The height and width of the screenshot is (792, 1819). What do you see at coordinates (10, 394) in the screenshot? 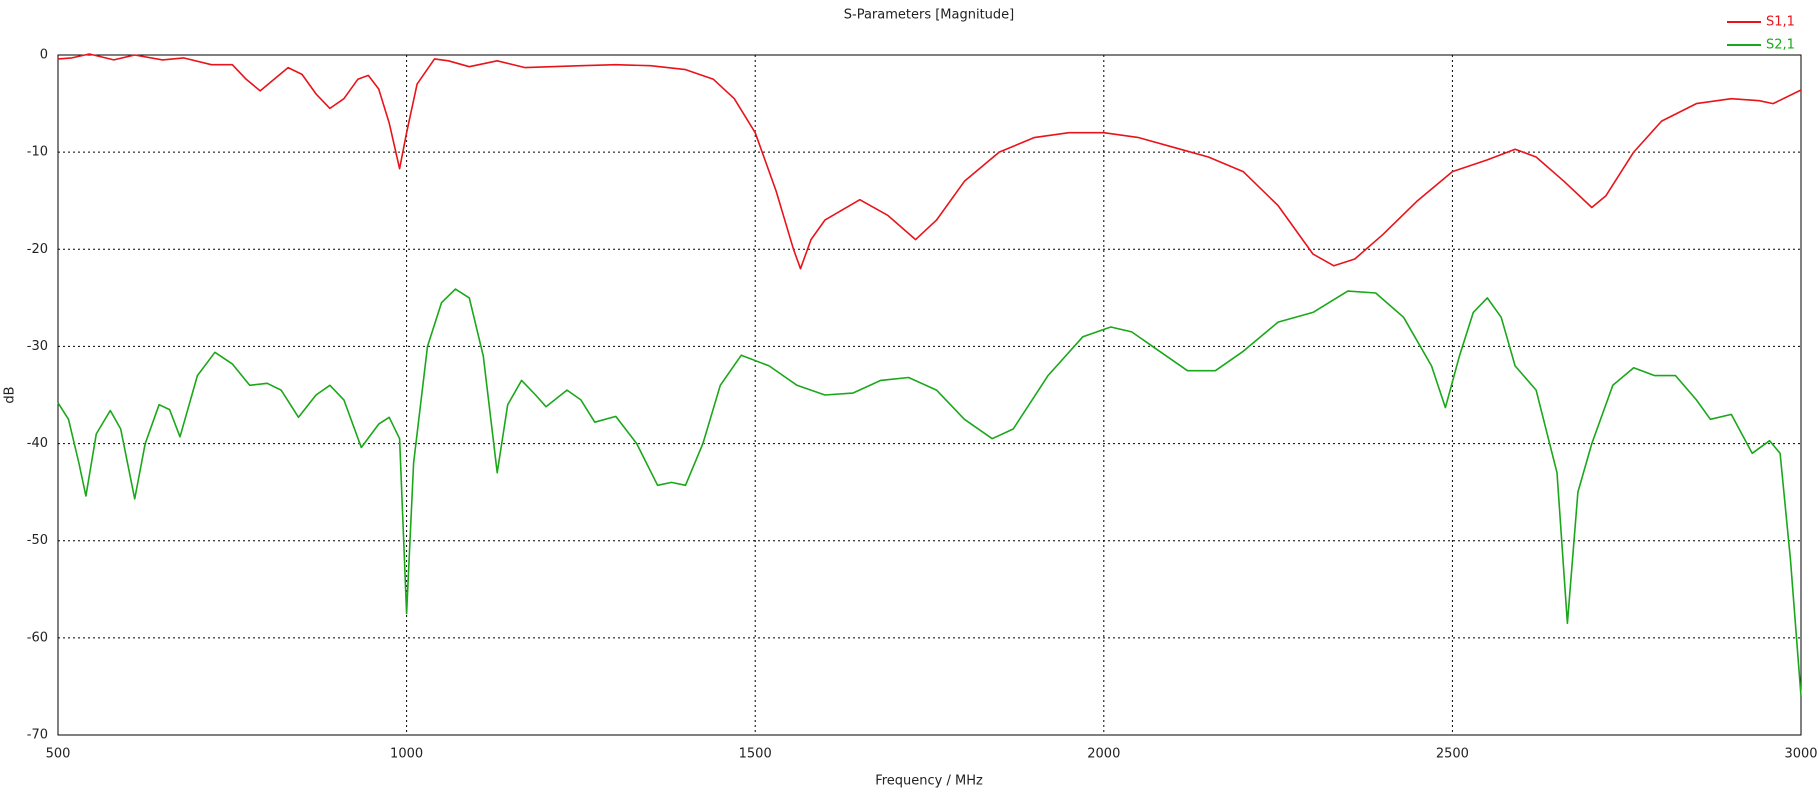
I see `y-axis-label: dB` at bounding box center [10, 394].